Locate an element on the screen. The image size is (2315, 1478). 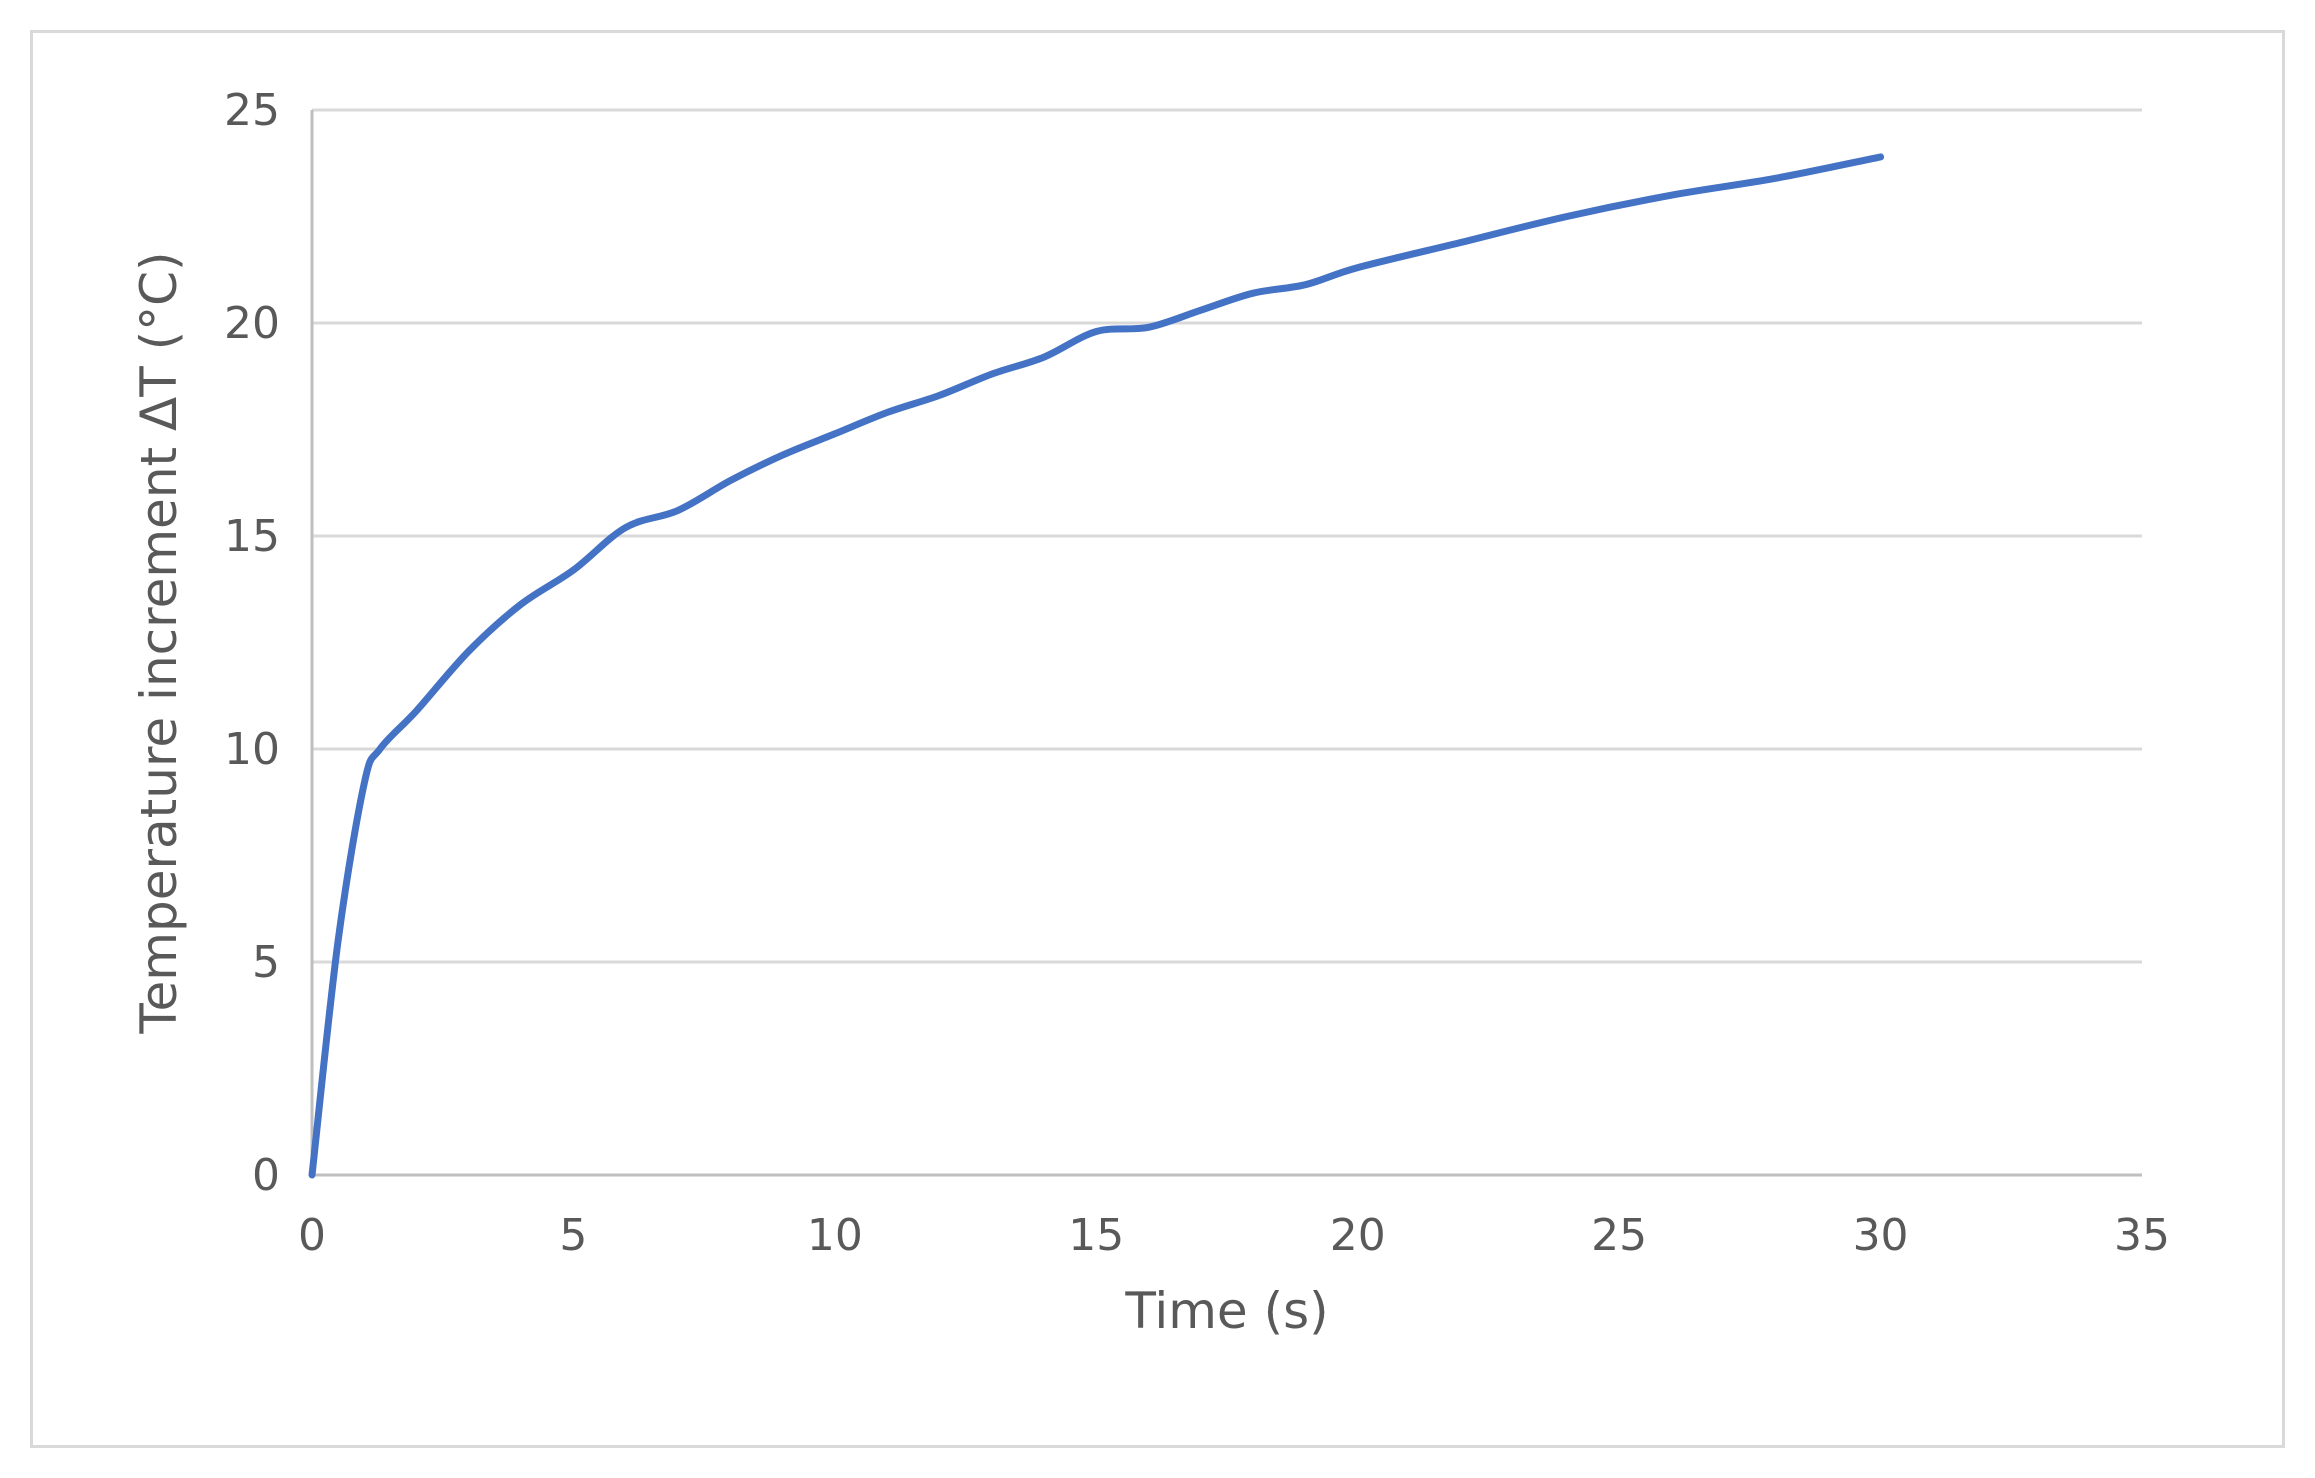
y-tick-label: 10 is located at coordinates (252, 749).